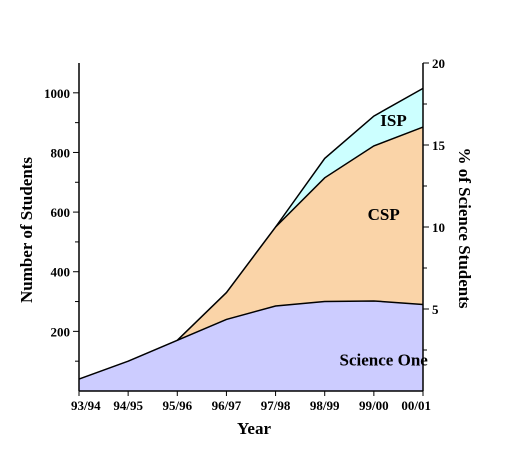  I want to click on series-label-science-one: Science One, so click(384, 360).